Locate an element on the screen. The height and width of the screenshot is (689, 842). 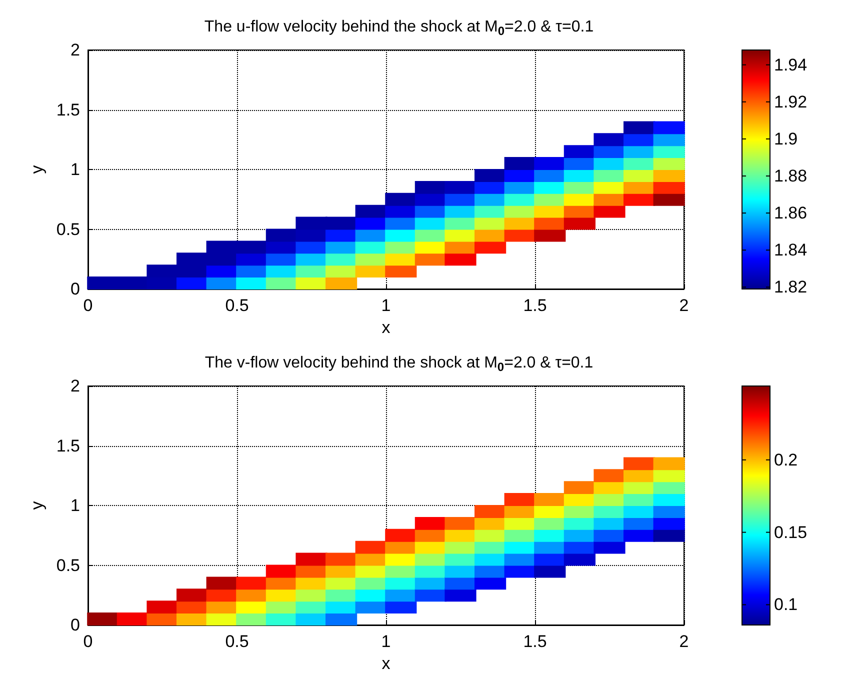
color-bar-label: 0.15 is located at coordinates (791, 532).